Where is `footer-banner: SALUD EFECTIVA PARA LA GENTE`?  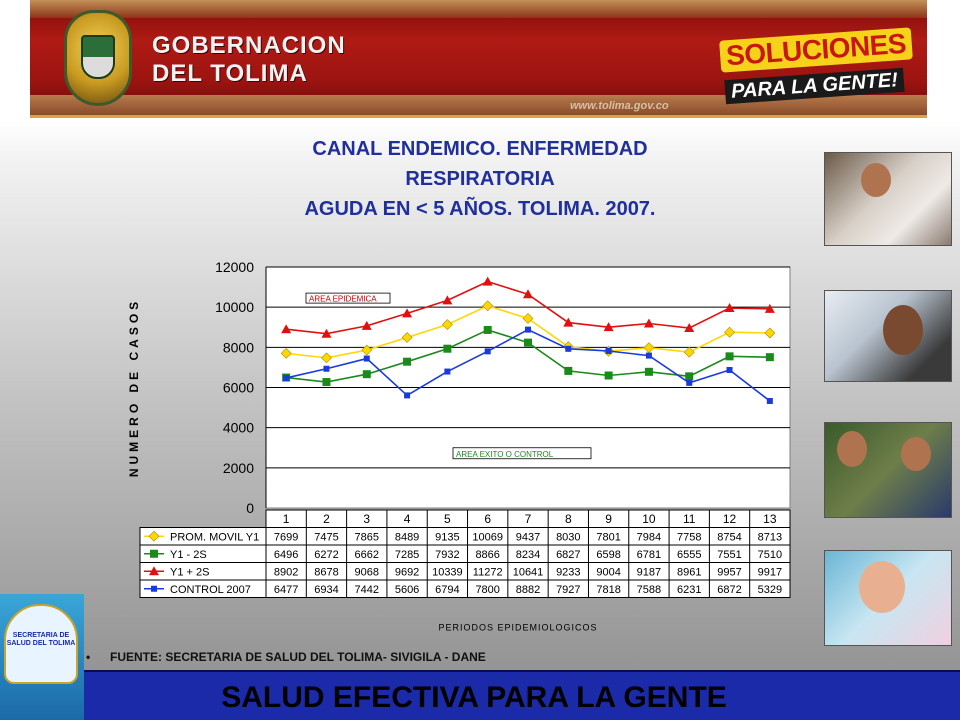
footer-banner: SALUD EFECTIVA PARA LA GENTE is located at coordinates (522, 695).